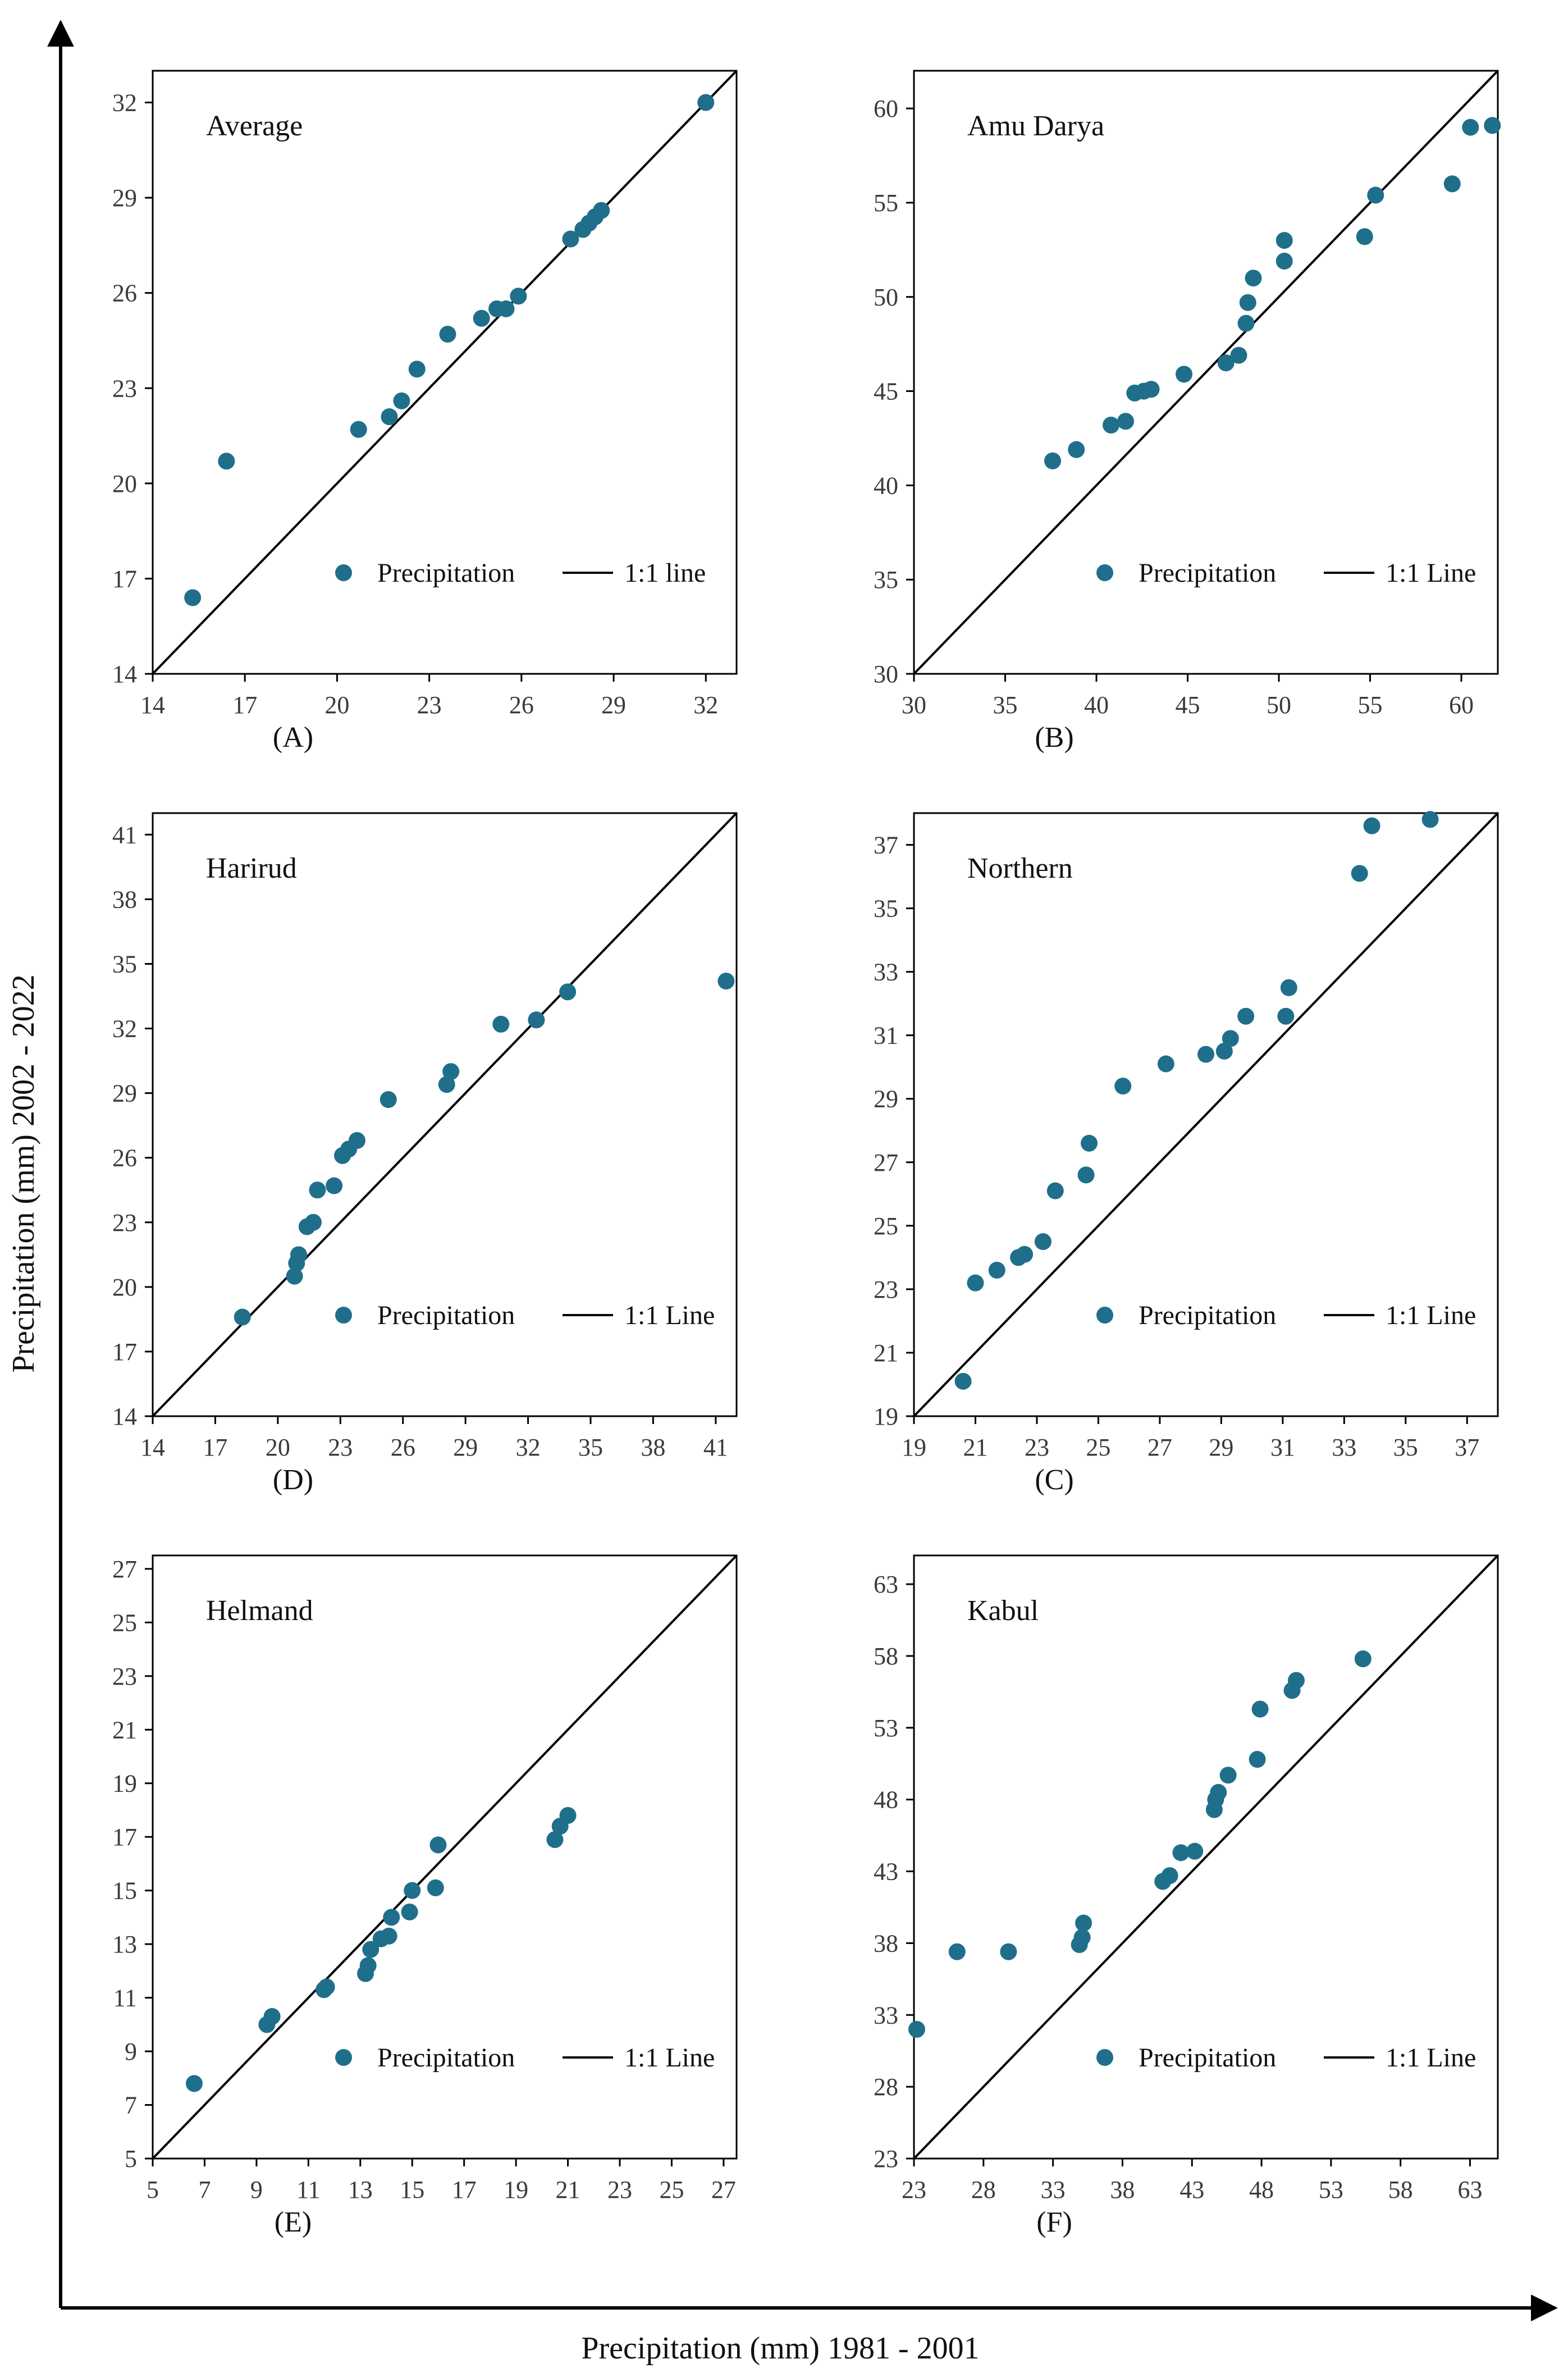 The height and width of the screenshot is (2368, 1568). Describe the element at coordinates (124, 1945) in the screenshot. I see `y-tick-label: 13` at that location.